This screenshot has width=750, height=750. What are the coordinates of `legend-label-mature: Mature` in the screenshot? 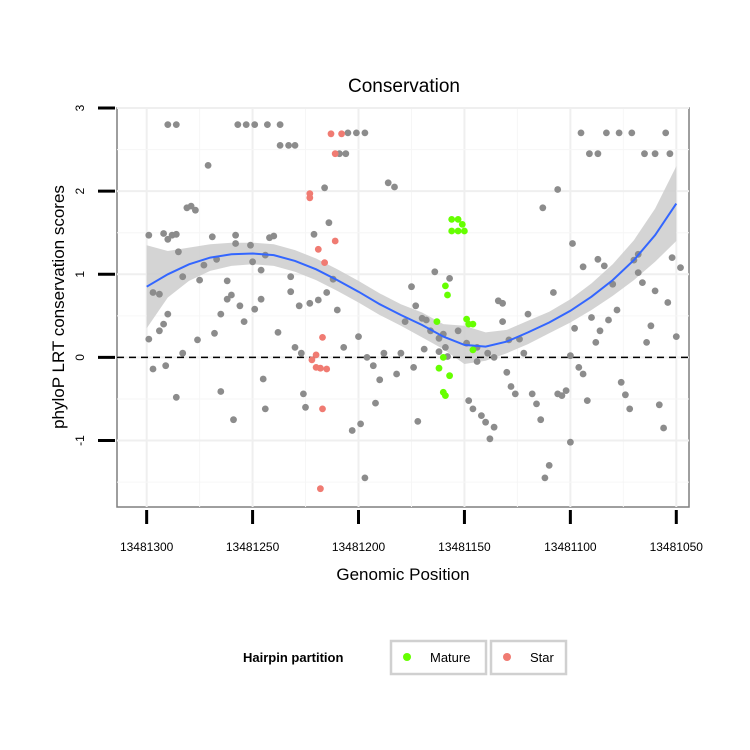 It's located at (450, 657).